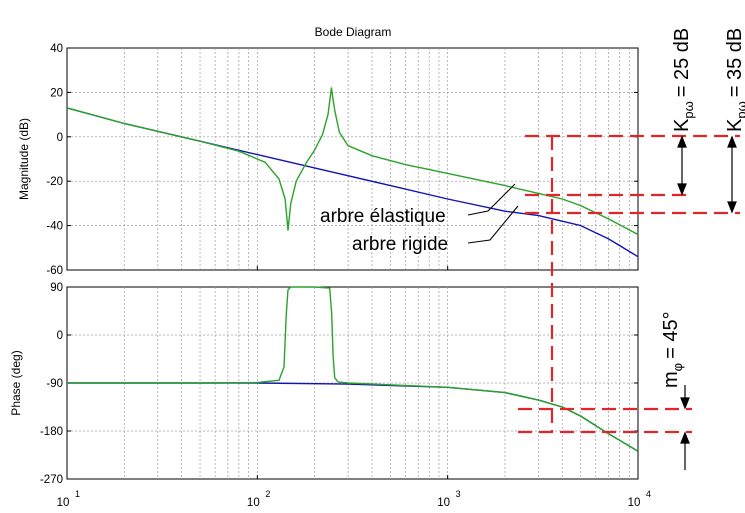 Image resolution: width=745 pixels, height=513 pixels. What do you see at coordinates (54, 227) in the screenshot?
I see `mag-y-tick-label: -40` at bounding box center [54, 227].